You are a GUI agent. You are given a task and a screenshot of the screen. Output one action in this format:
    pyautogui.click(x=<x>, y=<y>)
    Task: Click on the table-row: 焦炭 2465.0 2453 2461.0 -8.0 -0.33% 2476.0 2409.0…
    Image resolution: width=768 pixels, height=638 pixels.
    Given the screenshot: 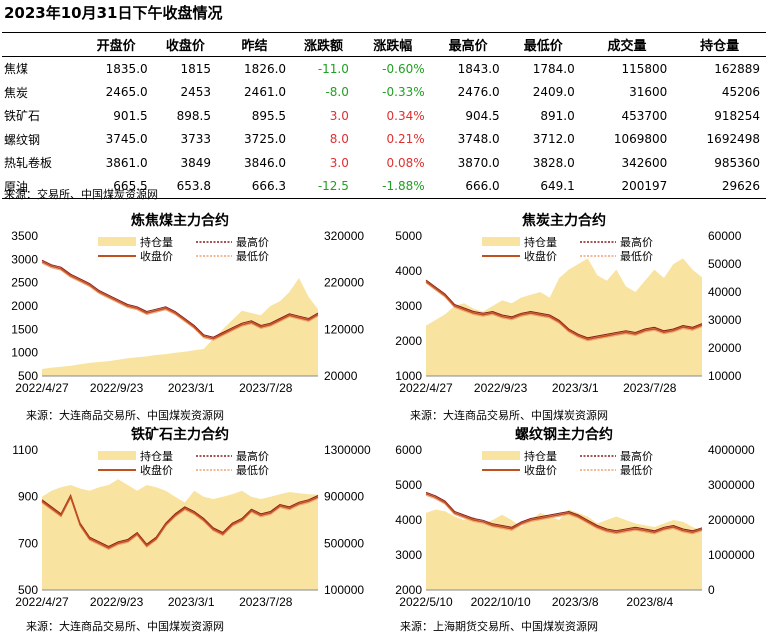 What is the action you would take?
    pyautogui.click(x=384, y=93)
    